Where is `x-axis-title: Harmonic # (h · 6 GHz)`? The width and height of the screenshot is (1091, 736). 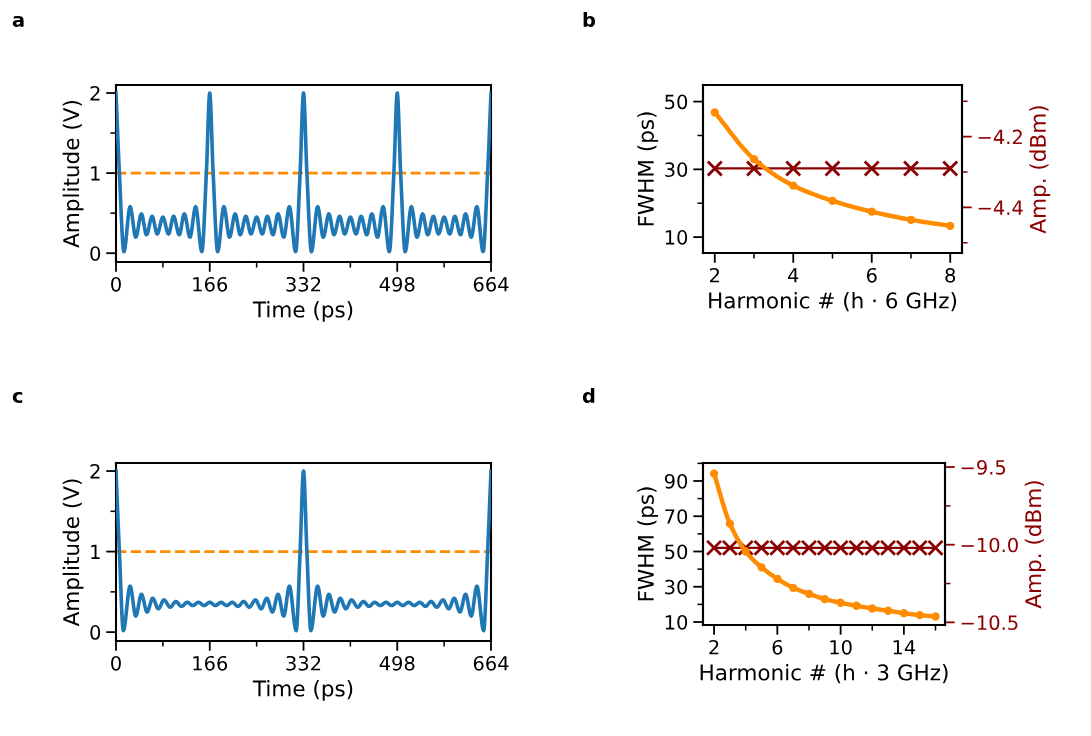 x-axis-title: Harmonic # (h · 6 GHz) is located at coordinates (833, 301).